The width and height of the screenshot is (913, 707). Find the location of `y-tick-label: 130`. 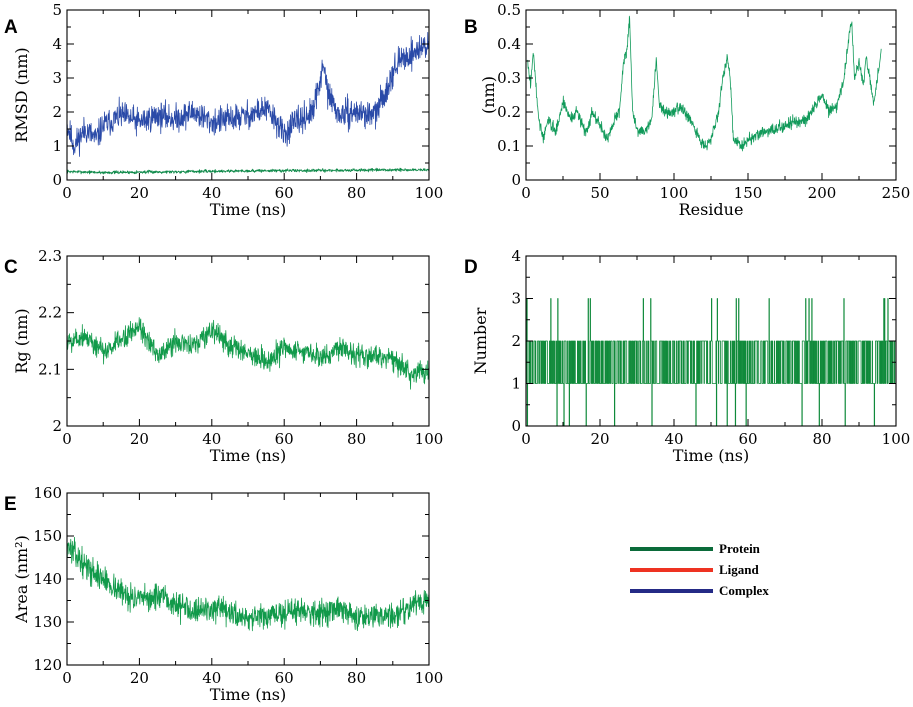

y-tick-label: 130 is located at coordinates (47, 622).